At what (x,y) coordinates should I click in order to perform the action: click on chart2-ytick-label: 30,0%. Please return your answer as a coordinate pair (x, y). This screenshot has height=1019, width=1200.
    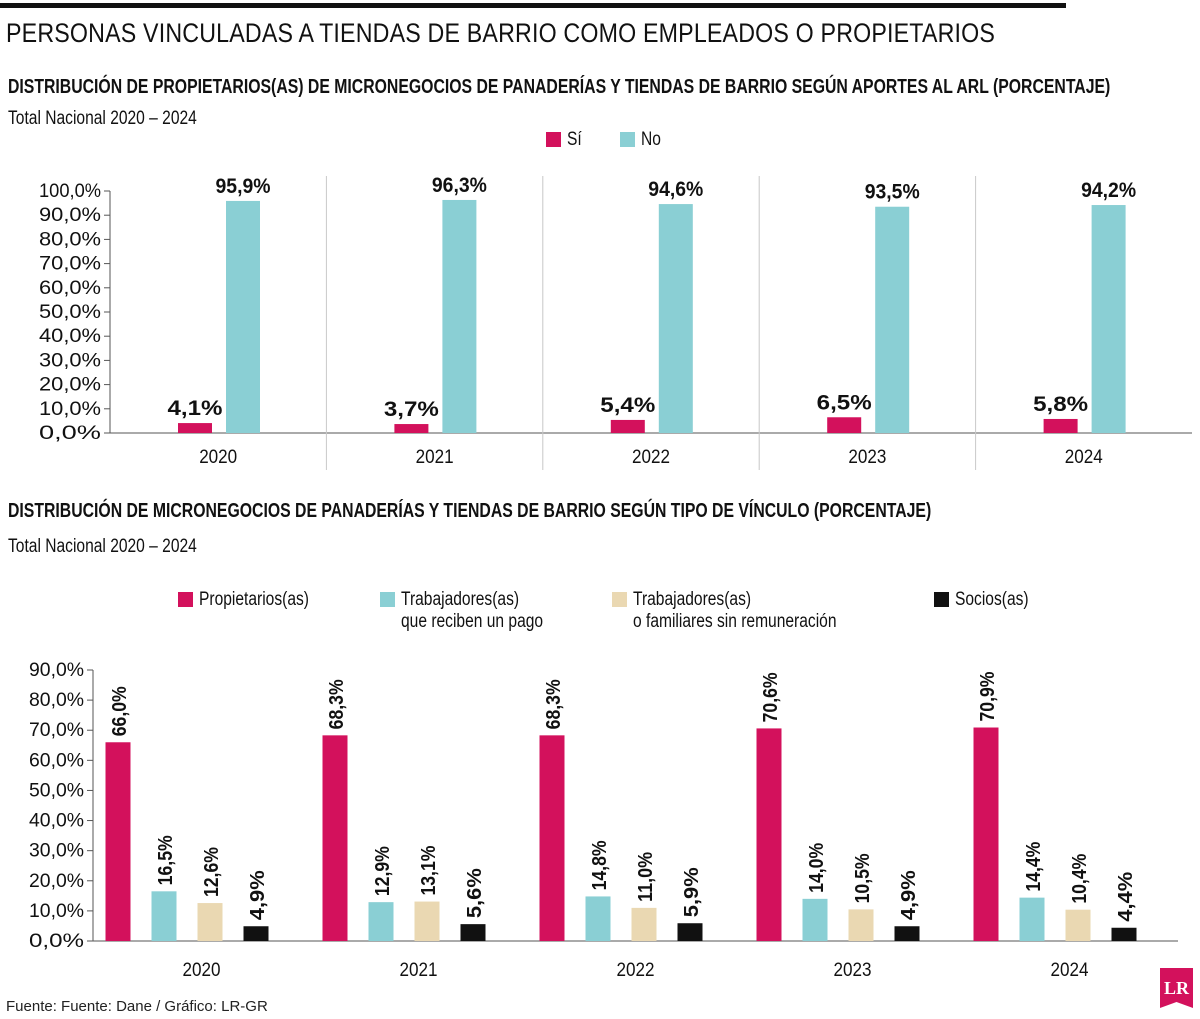
    Looking at the image, I should click on (56, 851).